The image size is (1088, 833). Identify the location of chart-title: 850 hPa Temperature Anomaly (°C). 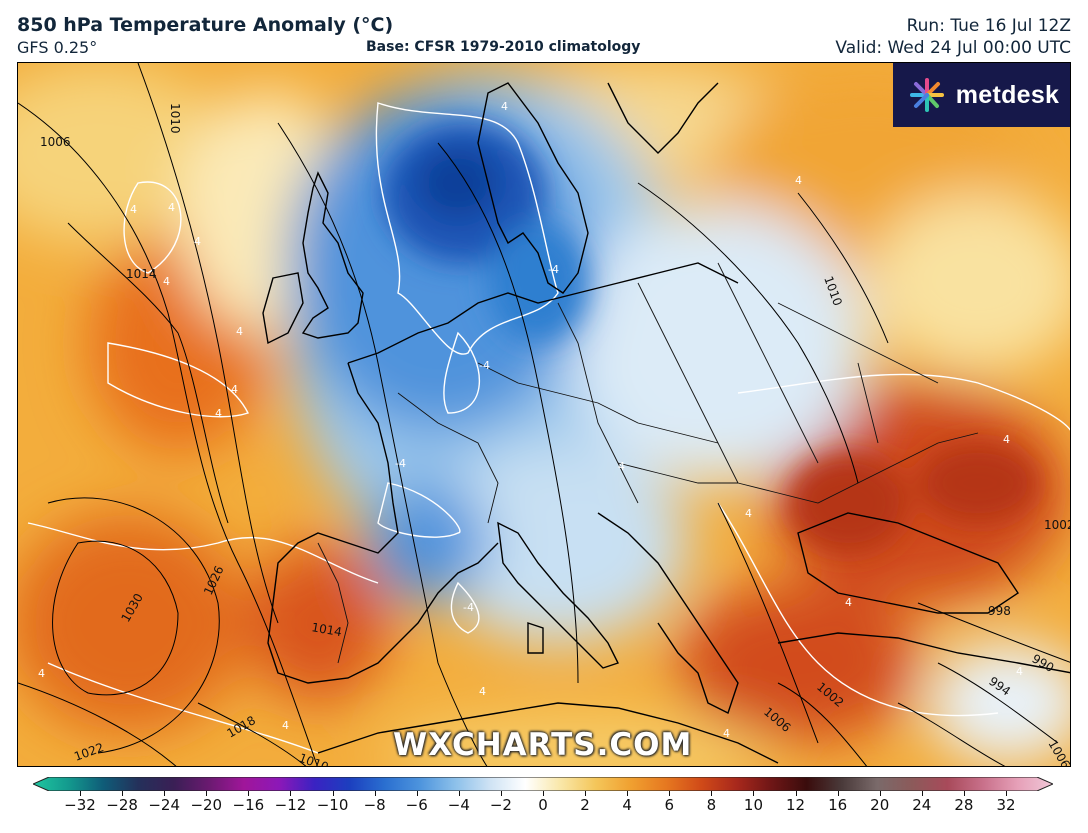
(205, 25).